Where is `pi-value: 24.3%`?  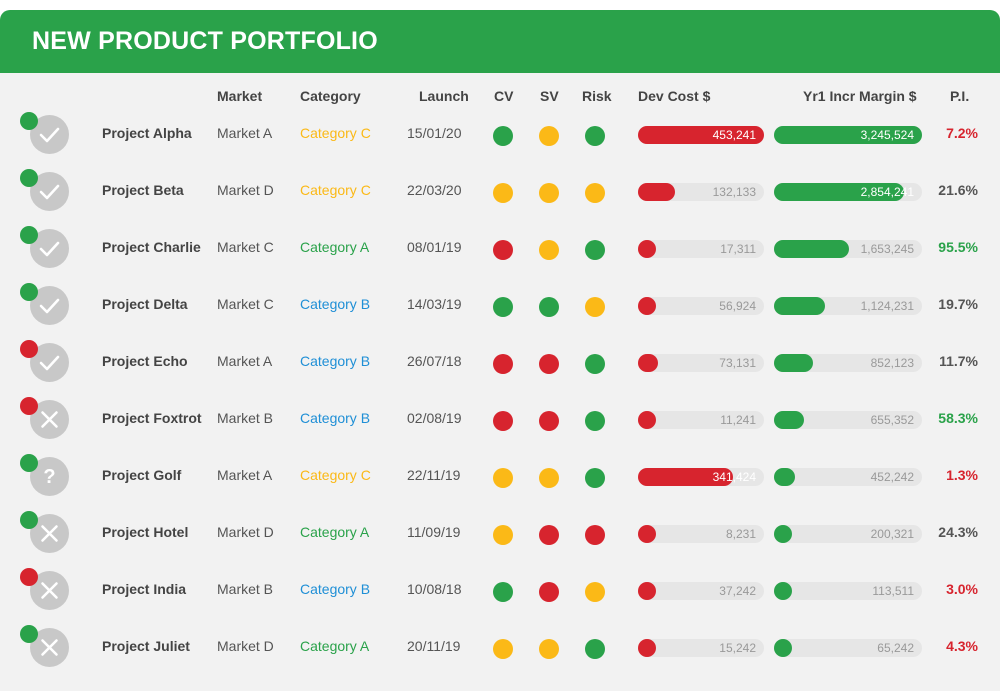
pi-value: 24.3% is located at coordinates (958, 532).